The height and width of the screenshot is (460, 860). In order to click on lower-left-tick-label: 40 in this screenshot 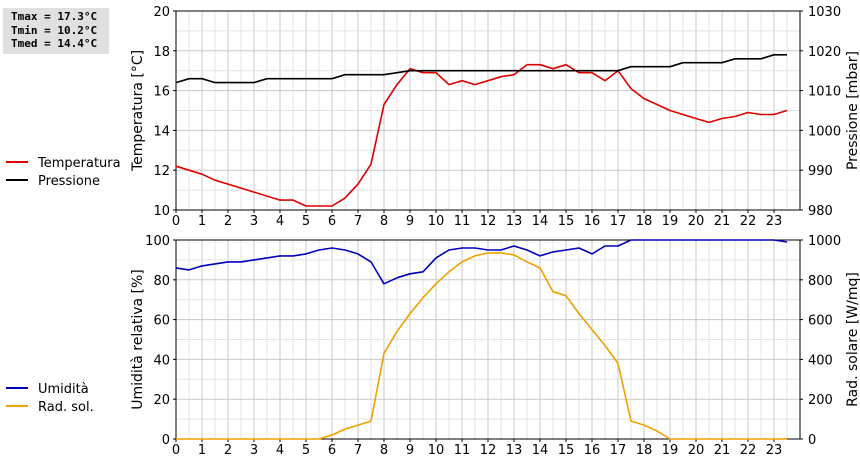, I will do `click(161, 360)`.